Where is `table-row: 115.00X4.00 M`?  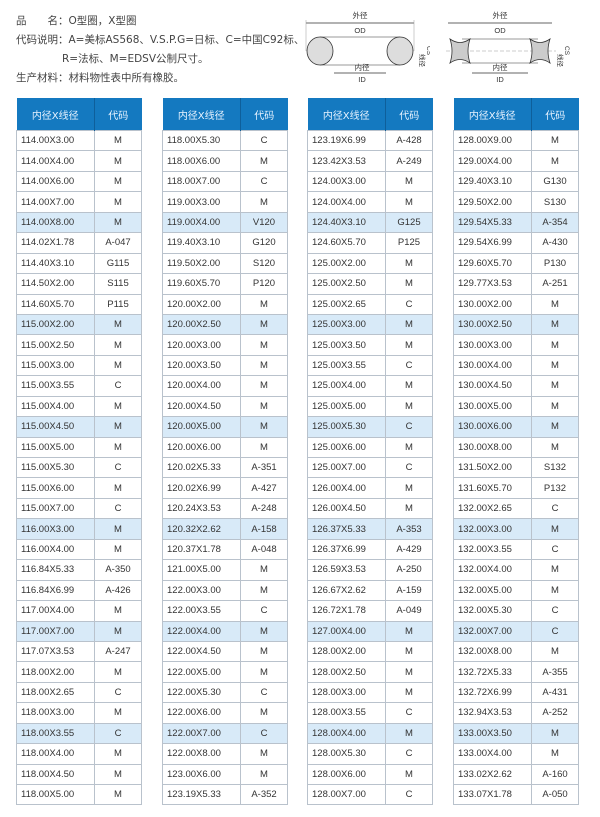 table-row: 115.00X4.00 M is located at coordinates (79, 406).